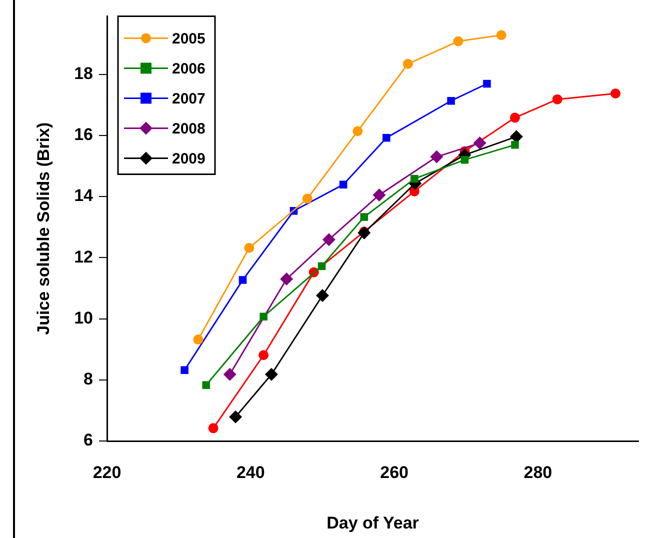  I want to click on y-tick-label: 16, so click(83, 134).